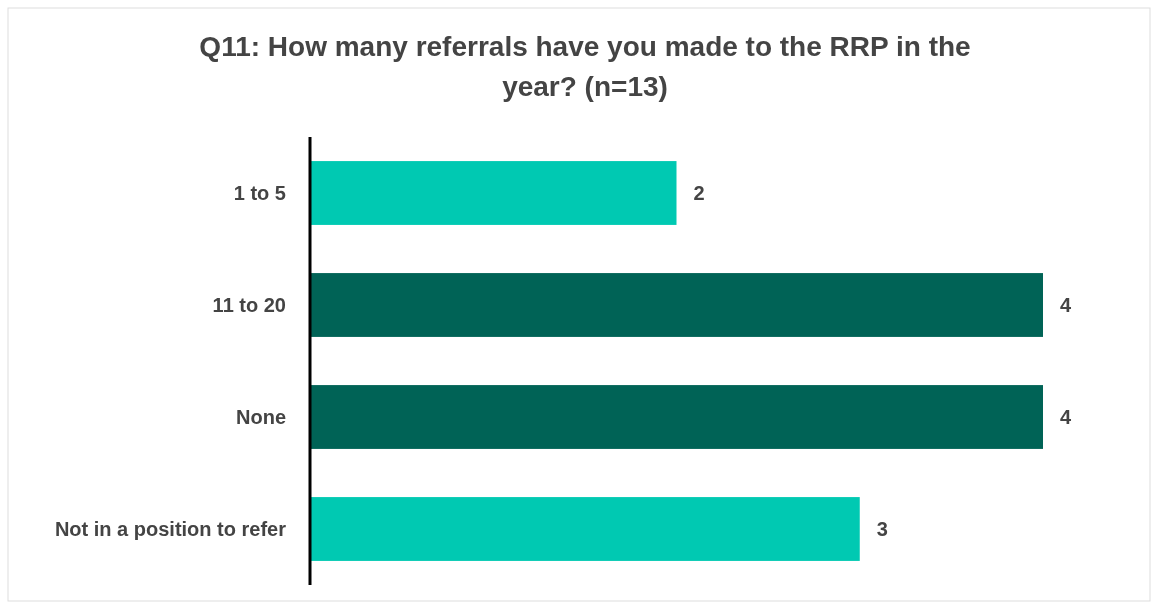 The image size is (1158, 609). Describe the element at coordinates (261, 417) in the screenshot. I see `y-tick-label: None` at that location.